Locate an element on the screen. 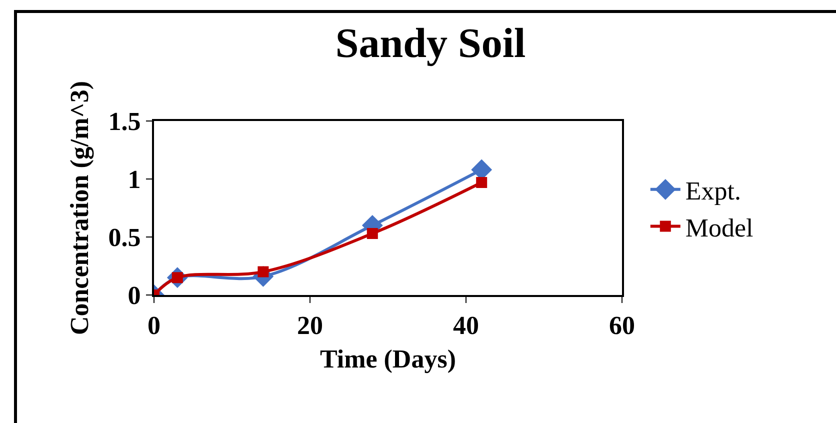 This screenshot has width=836, height=423. y-tick-label: 1.5 is located at coordinates (124, 121).